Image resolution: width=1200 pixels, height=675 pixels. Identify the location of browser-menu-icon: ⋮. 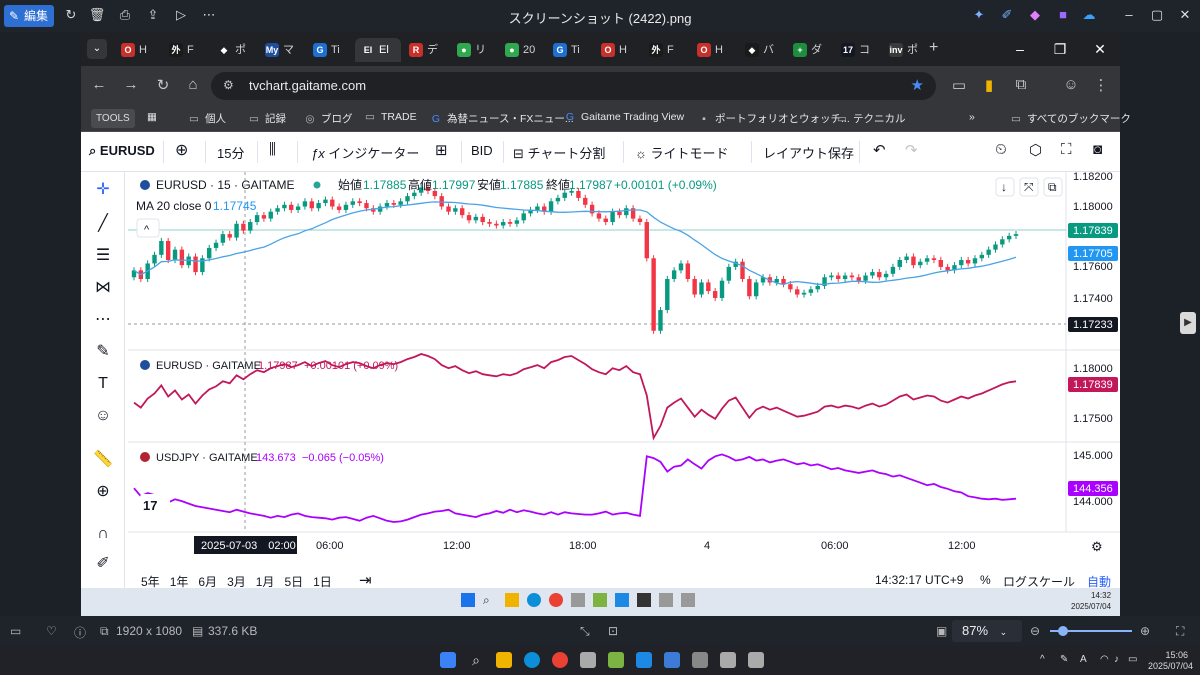
(1101, 85).